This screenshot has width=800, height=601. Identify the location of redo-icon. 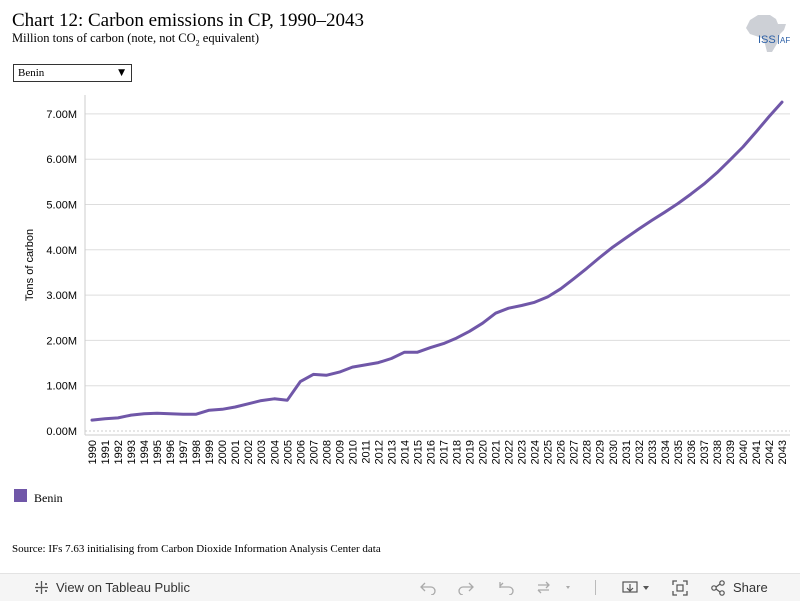
(466, 587).